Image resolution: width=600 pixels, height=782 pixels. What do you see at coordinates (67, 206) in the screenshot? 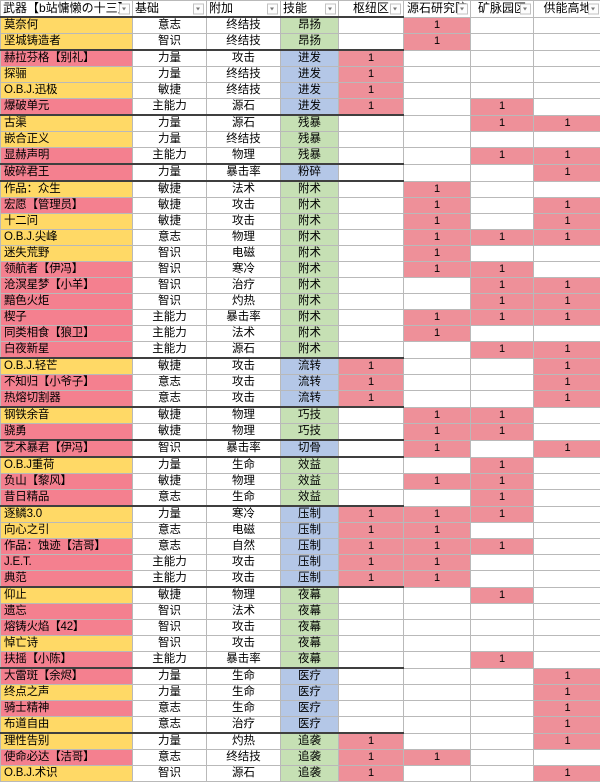
I see `weapon-name-cell: 宏愿【管理员】` at bounding box center [67, 206].